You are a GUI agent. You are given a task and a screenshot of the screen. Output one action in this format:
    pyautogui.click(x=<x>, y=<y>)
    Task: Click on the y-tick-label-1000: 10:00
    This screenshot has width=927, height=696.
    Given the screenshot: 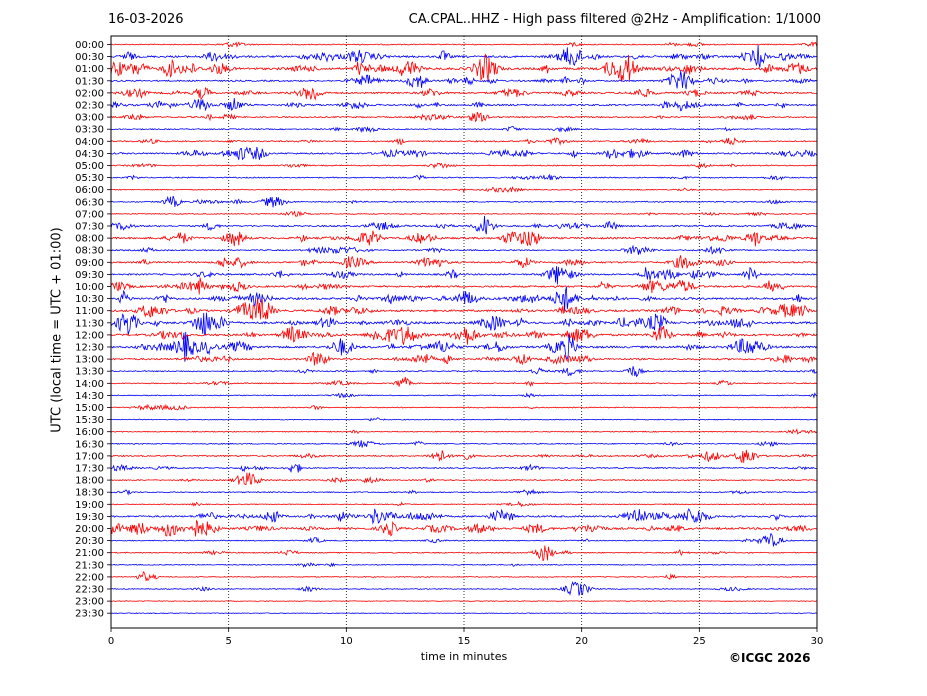 What is the action you would take?
    pyautogui.click(x=89, y=287)
    